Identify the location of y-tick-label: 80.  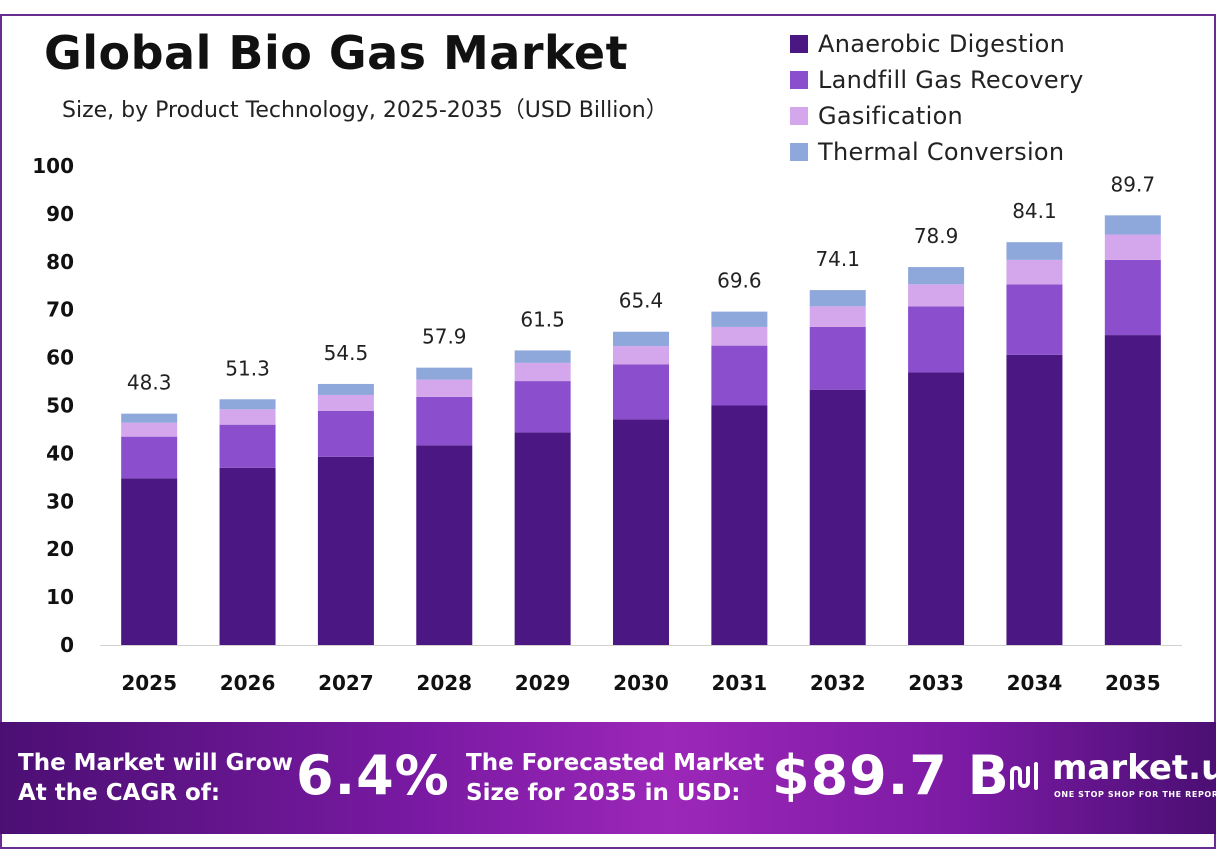
(60, 262).